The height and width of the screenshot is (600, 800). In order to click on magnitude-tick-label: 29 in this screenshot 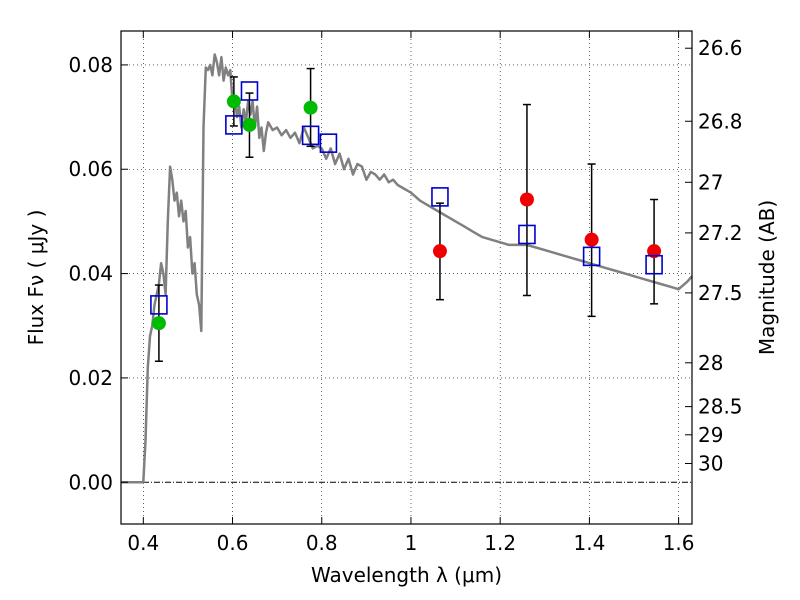, I will do `click(710, 435)`.